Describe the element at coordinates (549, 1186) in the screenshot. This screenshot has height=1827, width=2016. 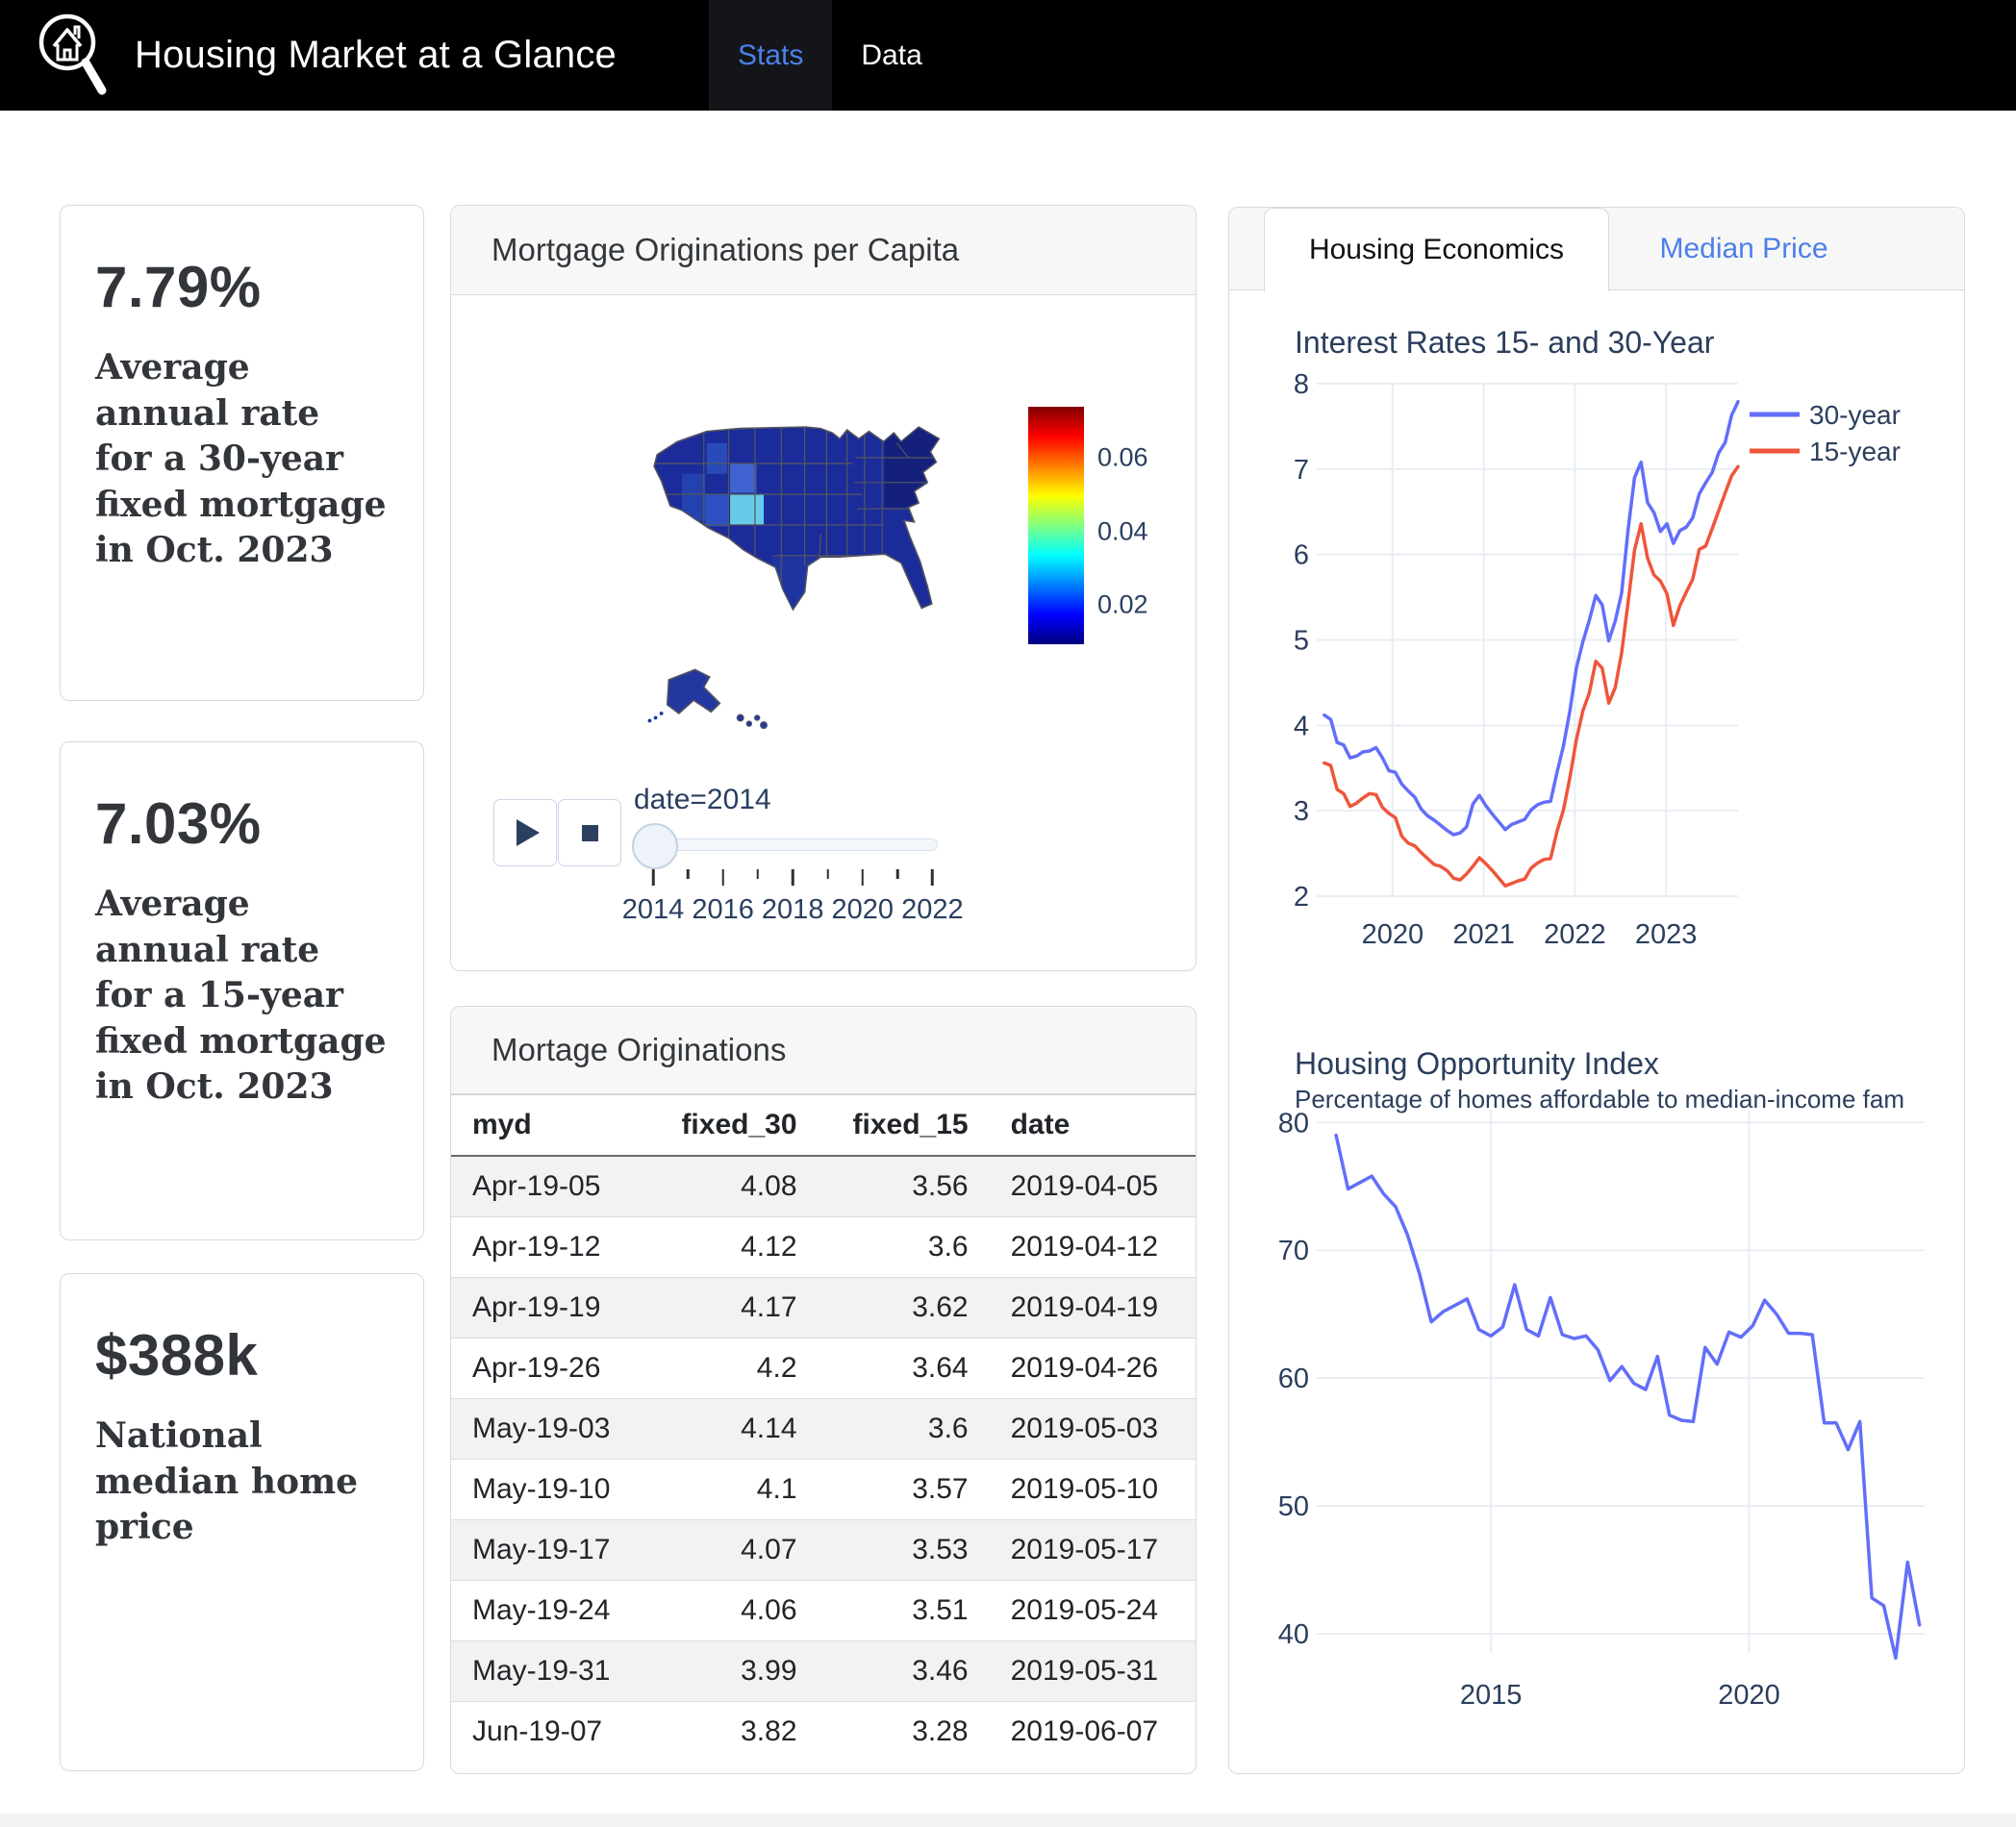
I see `table-cell: Apr-19-05` at that location.